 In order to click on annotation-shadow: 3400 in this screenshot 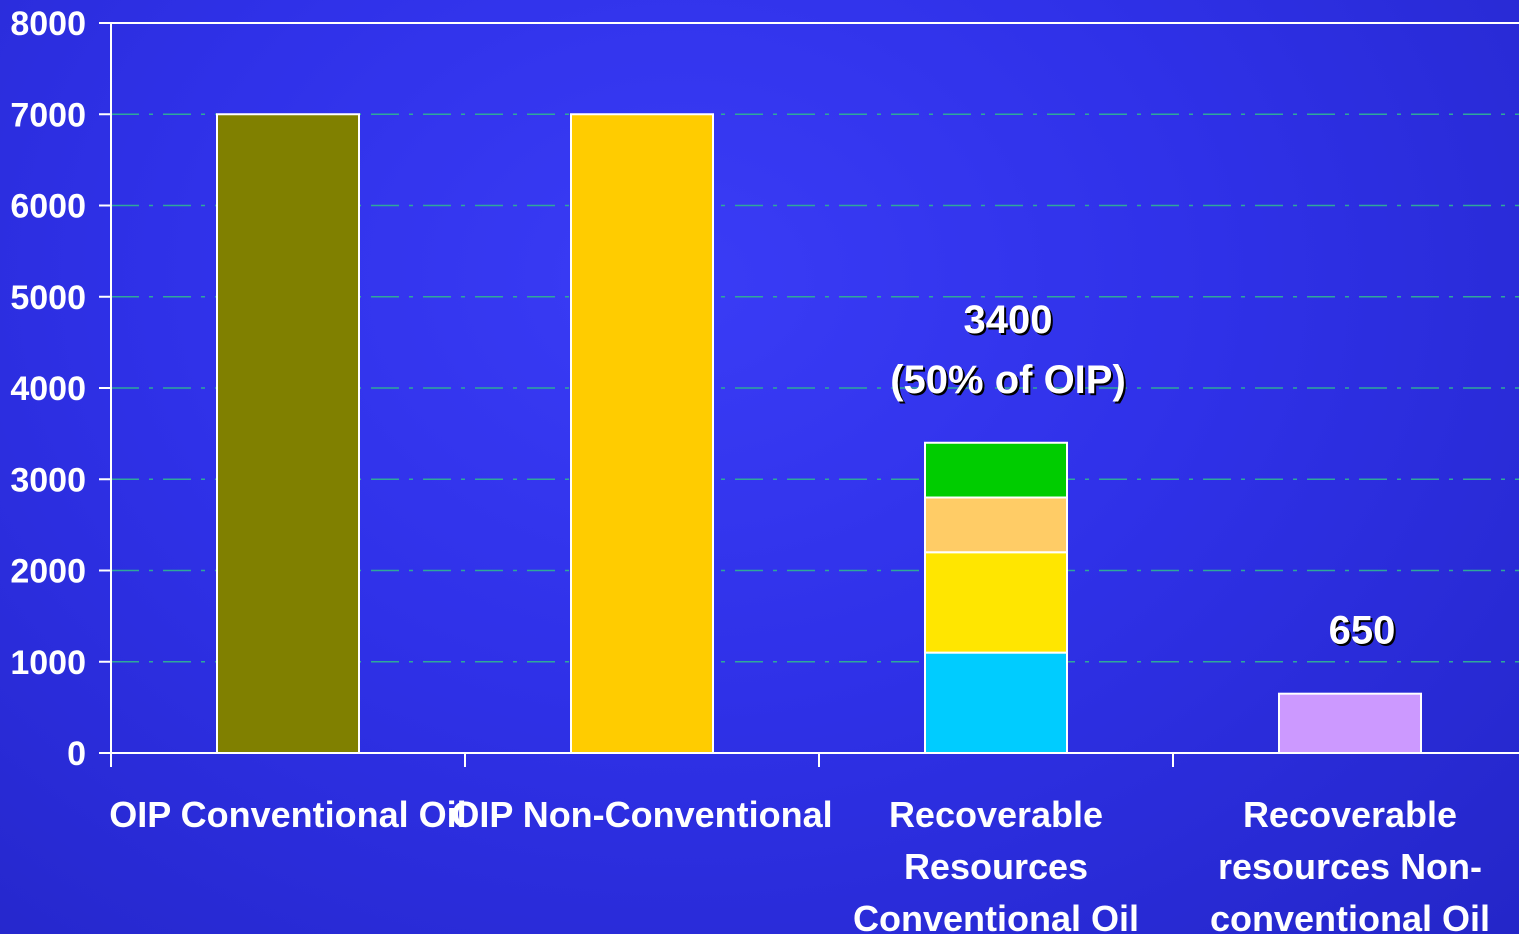, I will do `click(1010, 322)`.